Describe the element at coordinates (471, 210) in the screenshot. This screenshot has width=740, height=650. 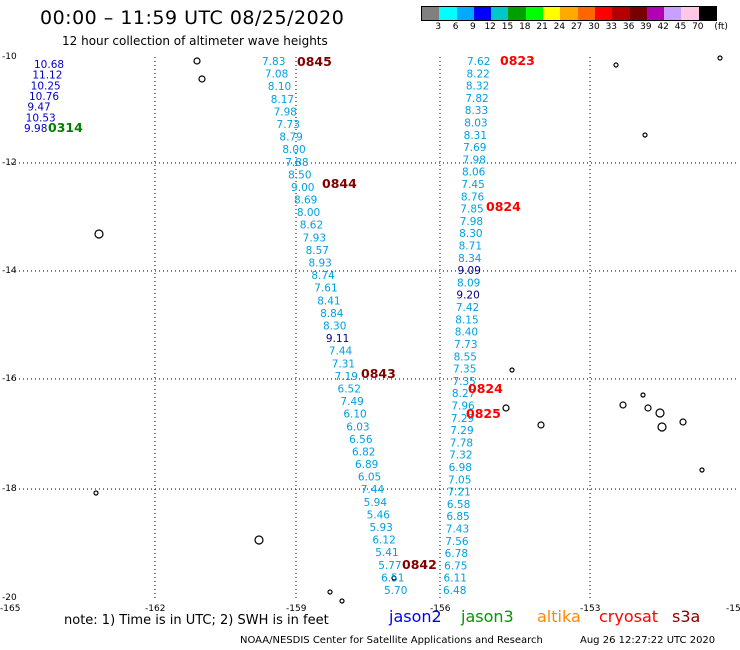
I see `wave-height-value: 7.85` at that location.